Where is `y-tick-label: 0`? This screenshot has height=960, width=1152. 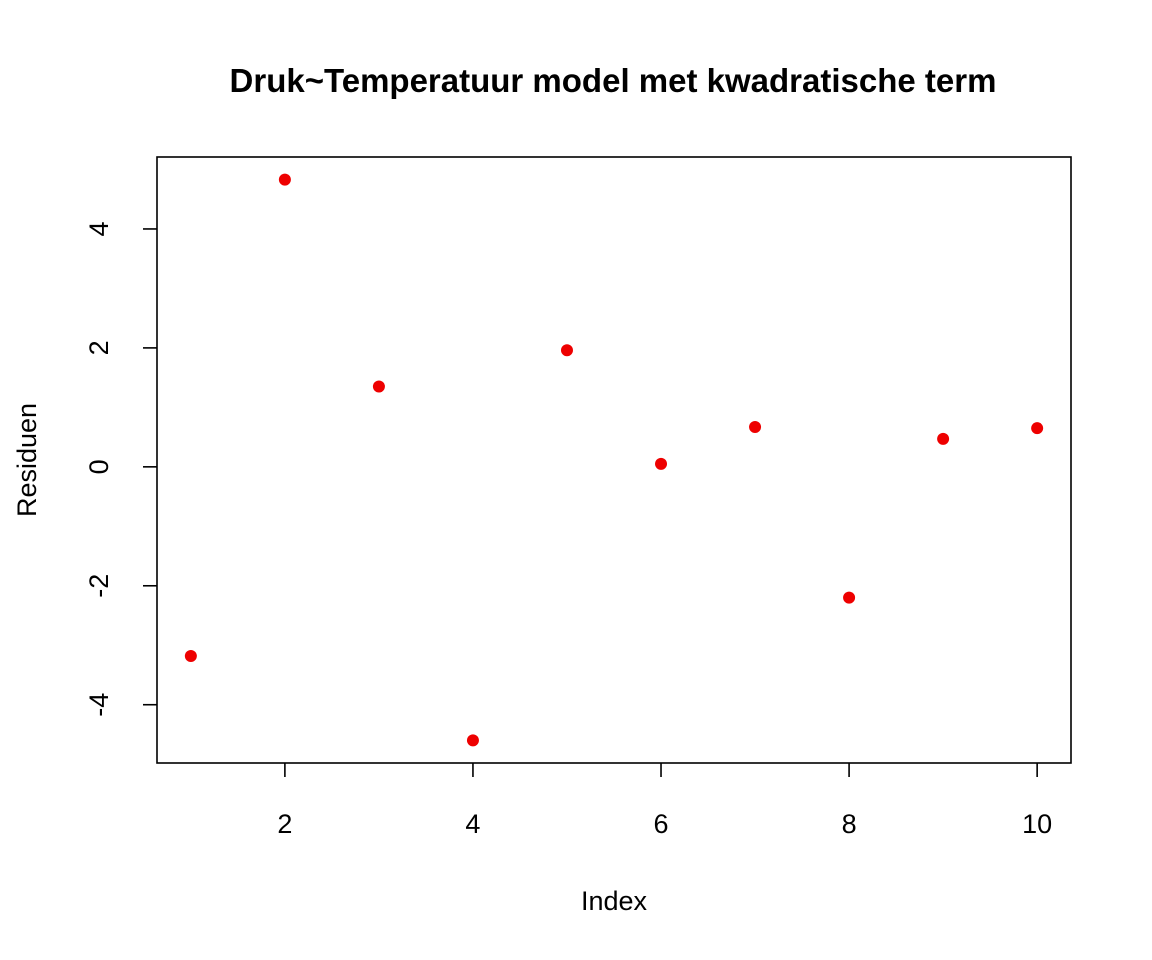 y-tick-label: 0 is located at coordinates (99, 466).